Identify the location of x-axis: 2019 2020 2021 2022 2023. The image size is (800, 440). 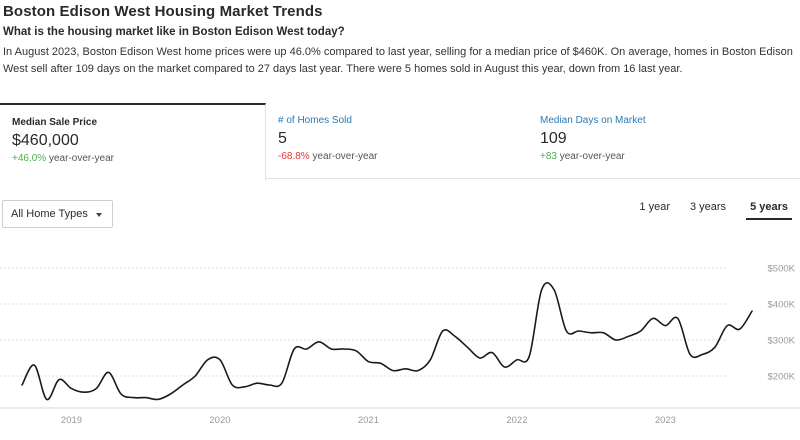
(368, 420).